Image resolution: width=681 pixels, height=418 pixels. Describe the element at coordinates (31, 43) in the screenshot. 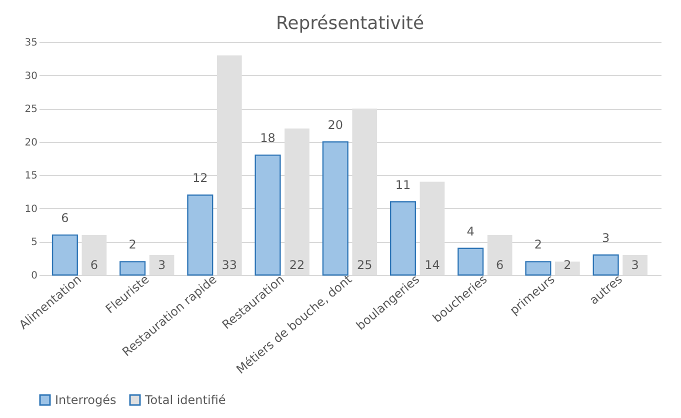

I see `y-tick-label: 35` at that location.